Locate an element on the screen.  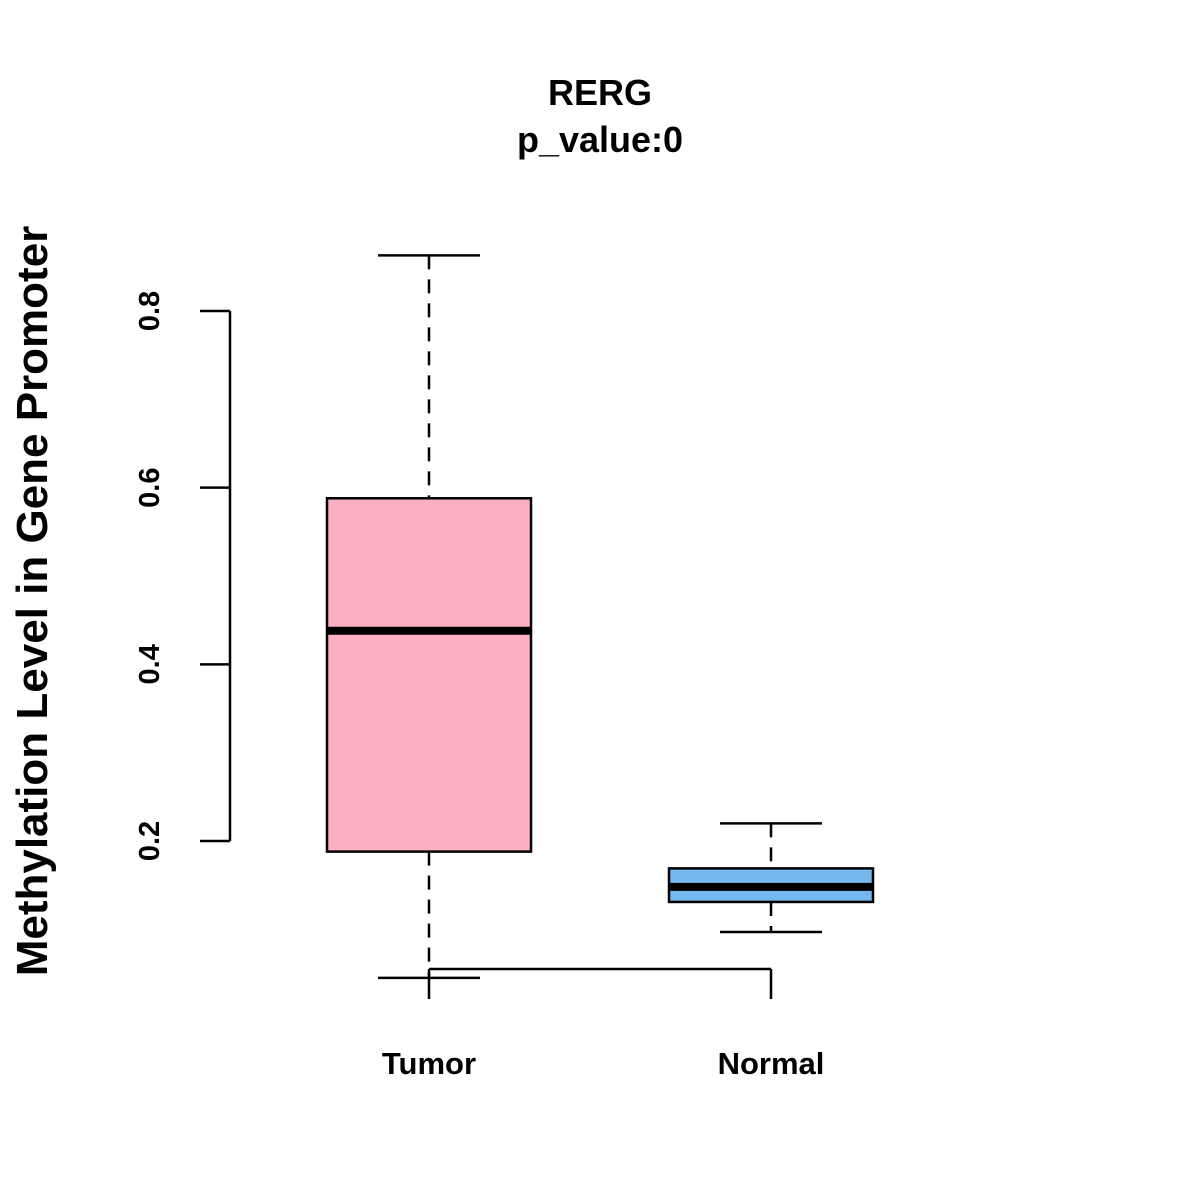
chart-subtitle: p_value:0 is located at coordinates (600, 139).